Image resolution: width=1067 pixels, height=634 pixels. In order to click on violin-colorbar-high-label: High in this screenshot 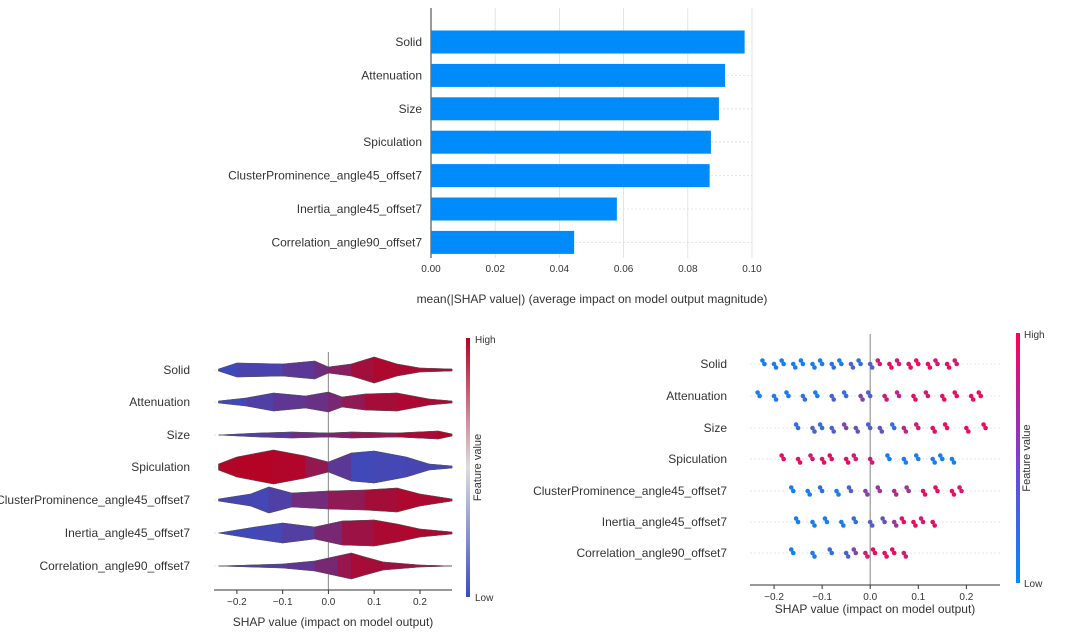, I will do `click(485, 340)`.